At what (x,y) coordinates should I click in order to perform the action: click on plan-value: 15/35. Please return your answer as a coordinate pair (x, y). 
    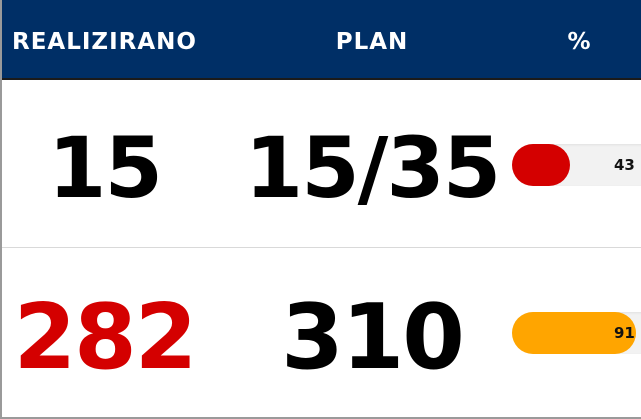
    Looking at the image, I should click on (372, 168).